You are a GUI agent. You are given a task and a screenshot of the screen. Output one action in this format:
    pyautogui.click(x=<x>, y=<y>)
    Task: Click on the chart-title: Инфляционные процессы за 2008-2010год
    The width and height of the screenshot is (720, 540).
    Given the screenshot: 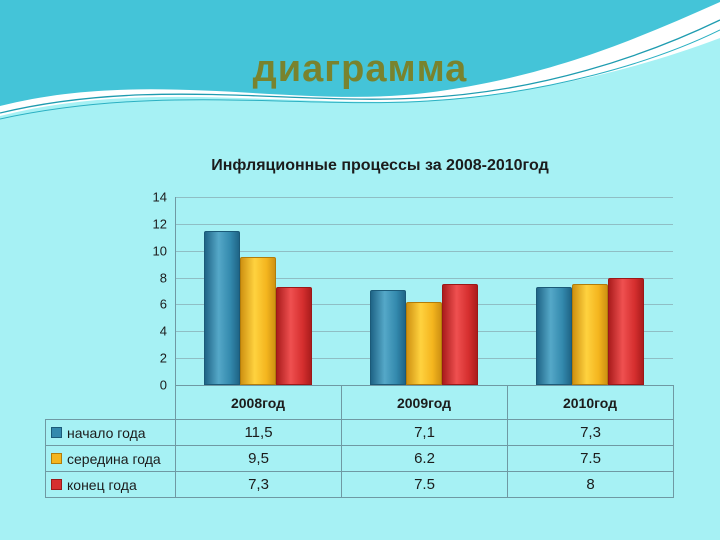 What is the action you would take?
    pyautogui.click(x=380, y=165)
    